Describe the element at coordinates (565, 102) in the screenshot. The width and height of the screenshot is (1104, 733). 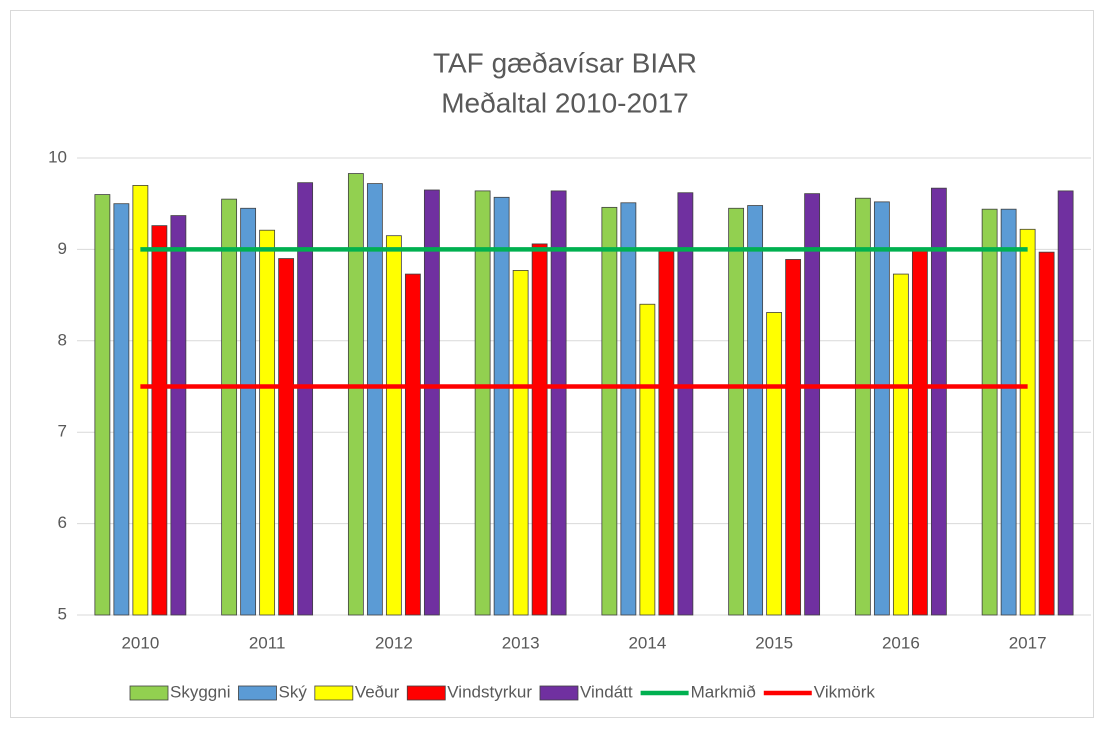
I see `chart-subtitle: Meðaltal 2010-2017` at that location.